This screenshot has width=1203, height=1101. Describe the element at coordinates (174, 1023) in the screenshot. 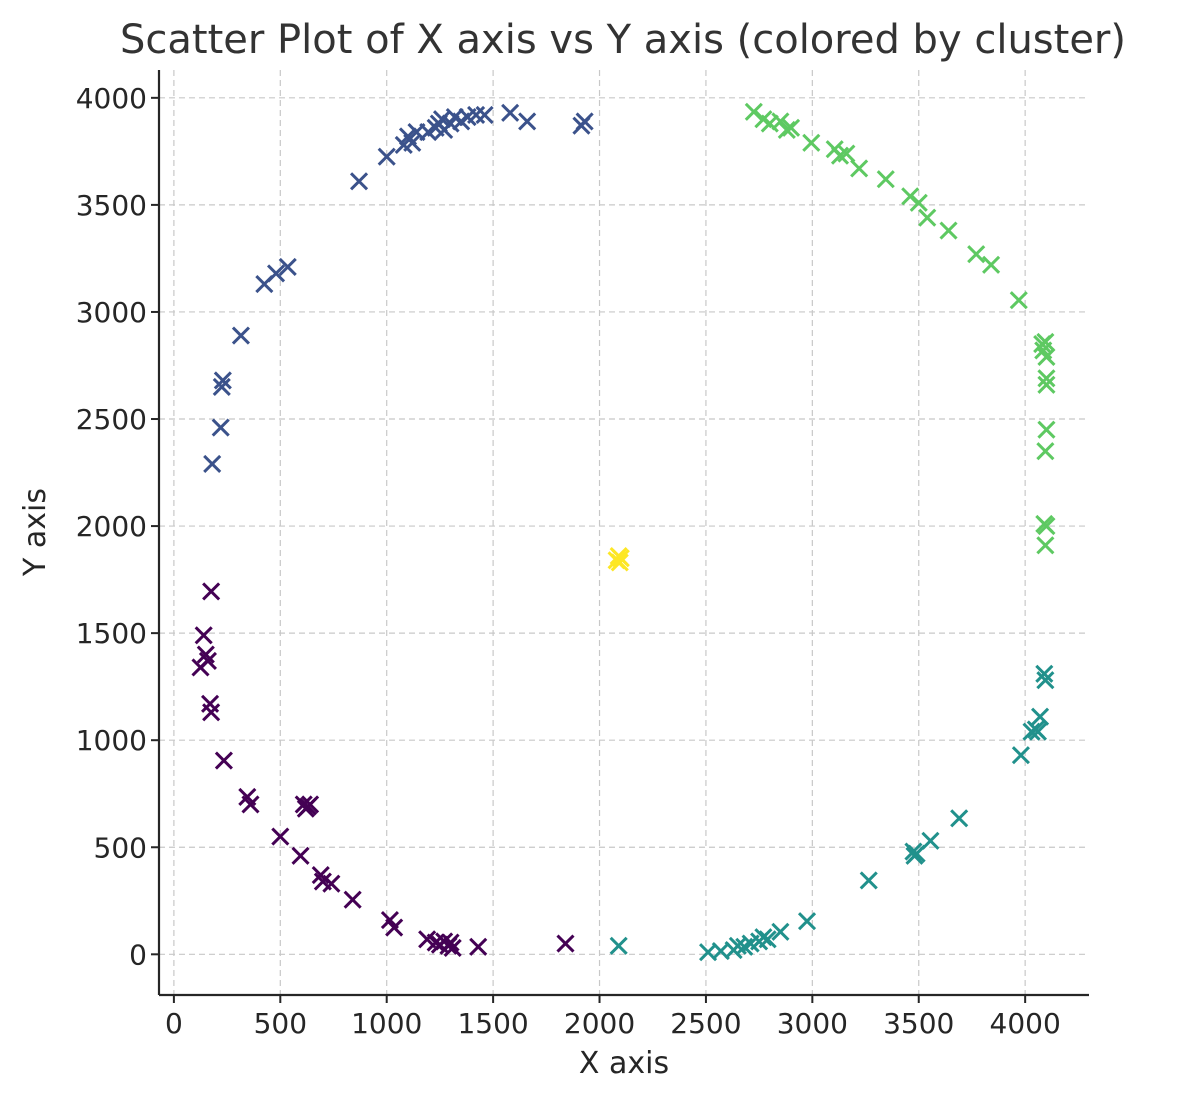

I see `x-tick-label: 0` at that location.